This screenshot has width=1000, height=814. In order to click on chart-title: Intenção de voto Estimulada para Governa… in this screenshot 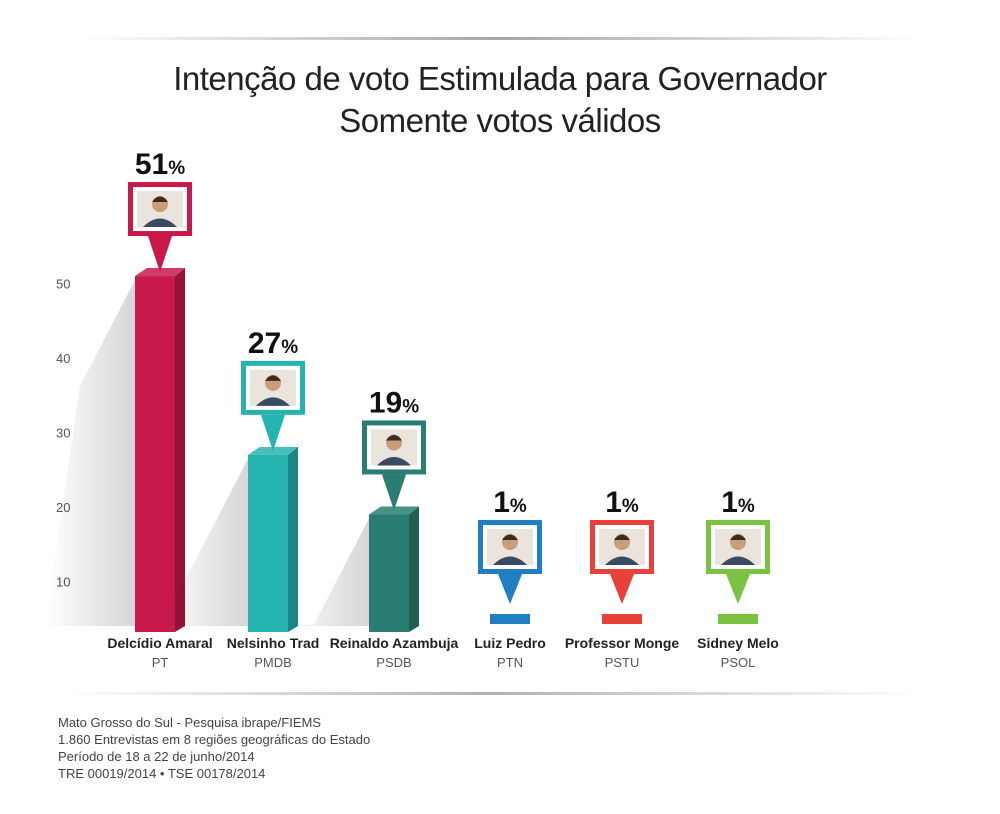, I will do `click(500, 78)`.